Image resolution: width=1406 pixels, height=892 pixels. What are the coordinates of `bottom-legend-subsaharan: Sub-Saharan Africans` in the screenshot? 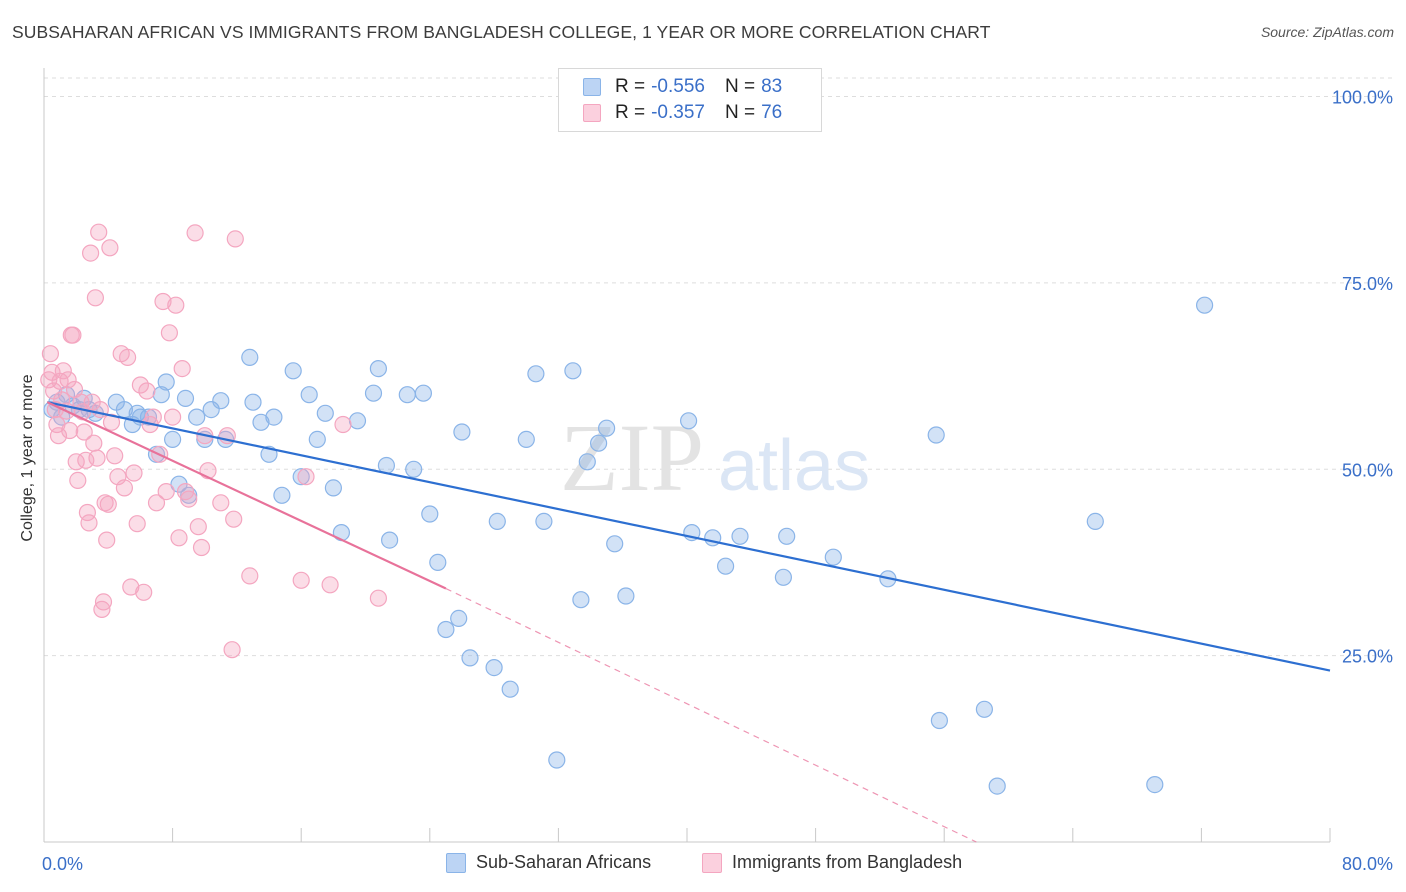 It's located at (548, 862).